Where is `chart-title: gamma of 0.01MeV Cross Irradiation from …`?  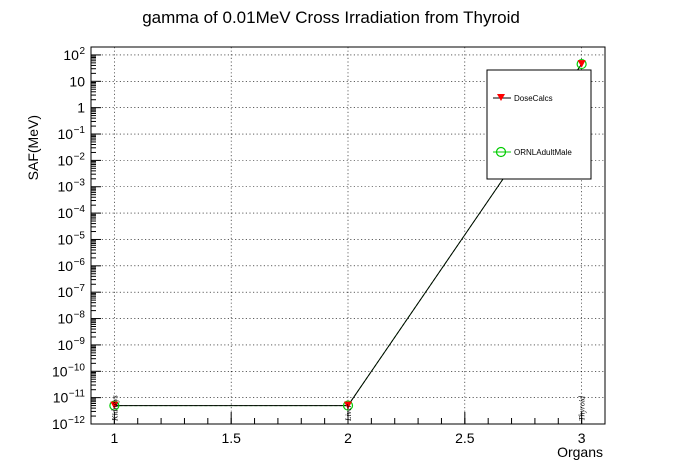 chart-title: gamma of 0.01MeV Cross Irradiation from … is located at coordinates (331, 17).